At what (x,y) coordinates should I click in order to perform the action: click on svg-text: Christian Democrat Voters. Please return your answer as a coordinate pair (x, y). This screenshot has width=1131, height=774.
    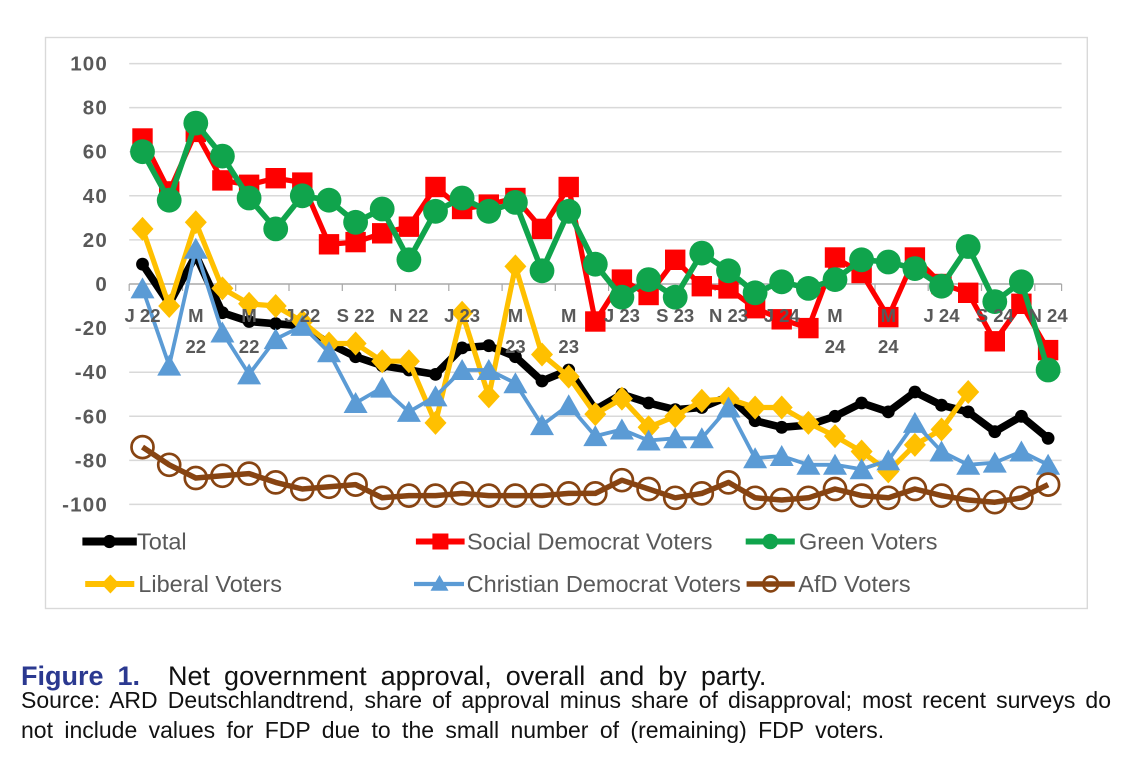
    Looking at the image, I should click on (604, 584).